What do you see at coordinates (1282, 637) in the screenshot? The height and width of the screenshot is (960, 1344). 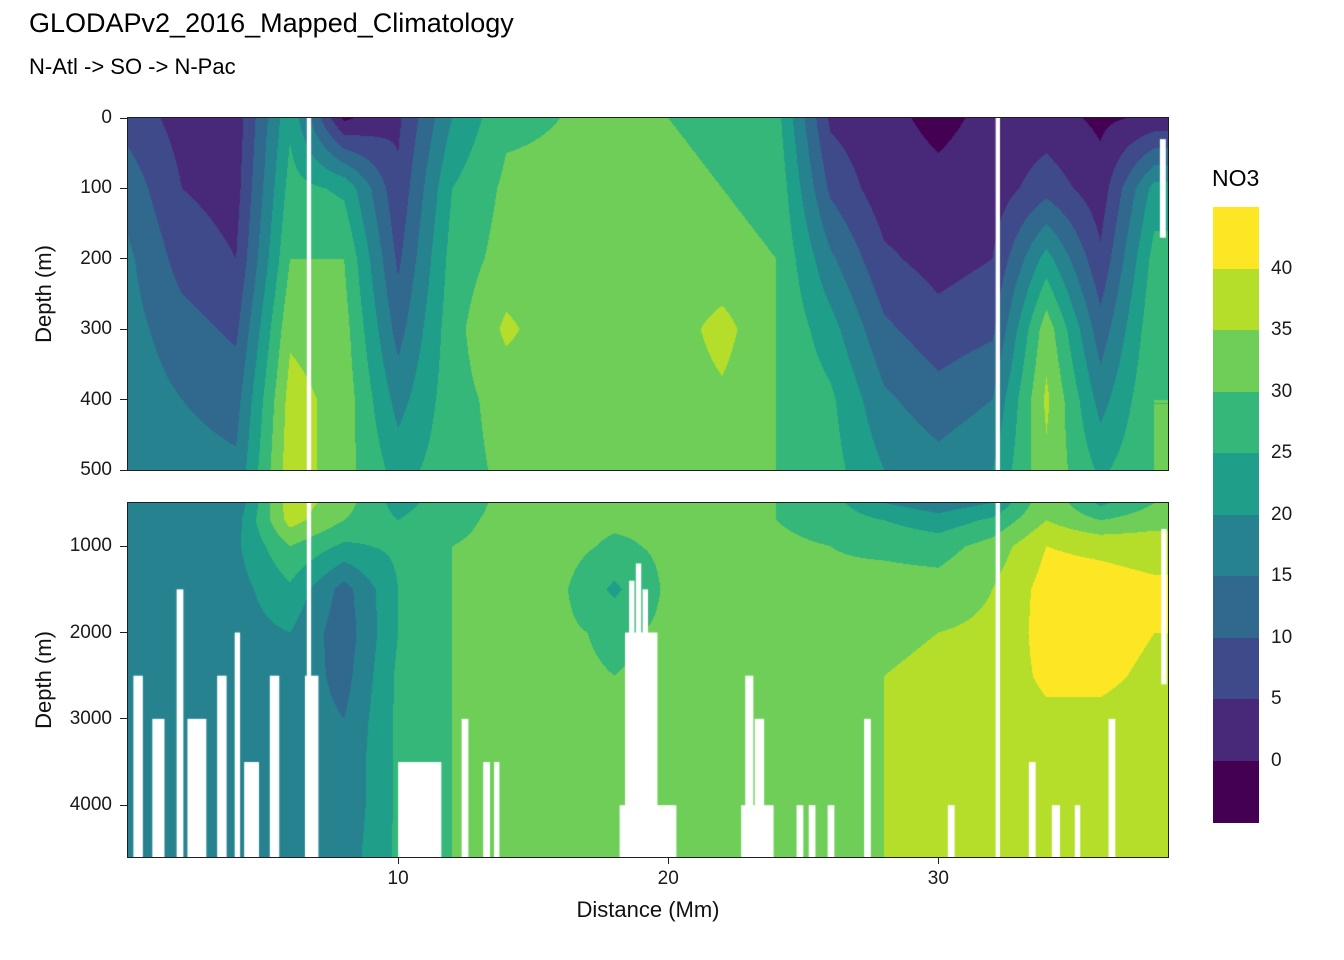 I see `legend-tick-label: 10` at bounding box center [1282, 637].